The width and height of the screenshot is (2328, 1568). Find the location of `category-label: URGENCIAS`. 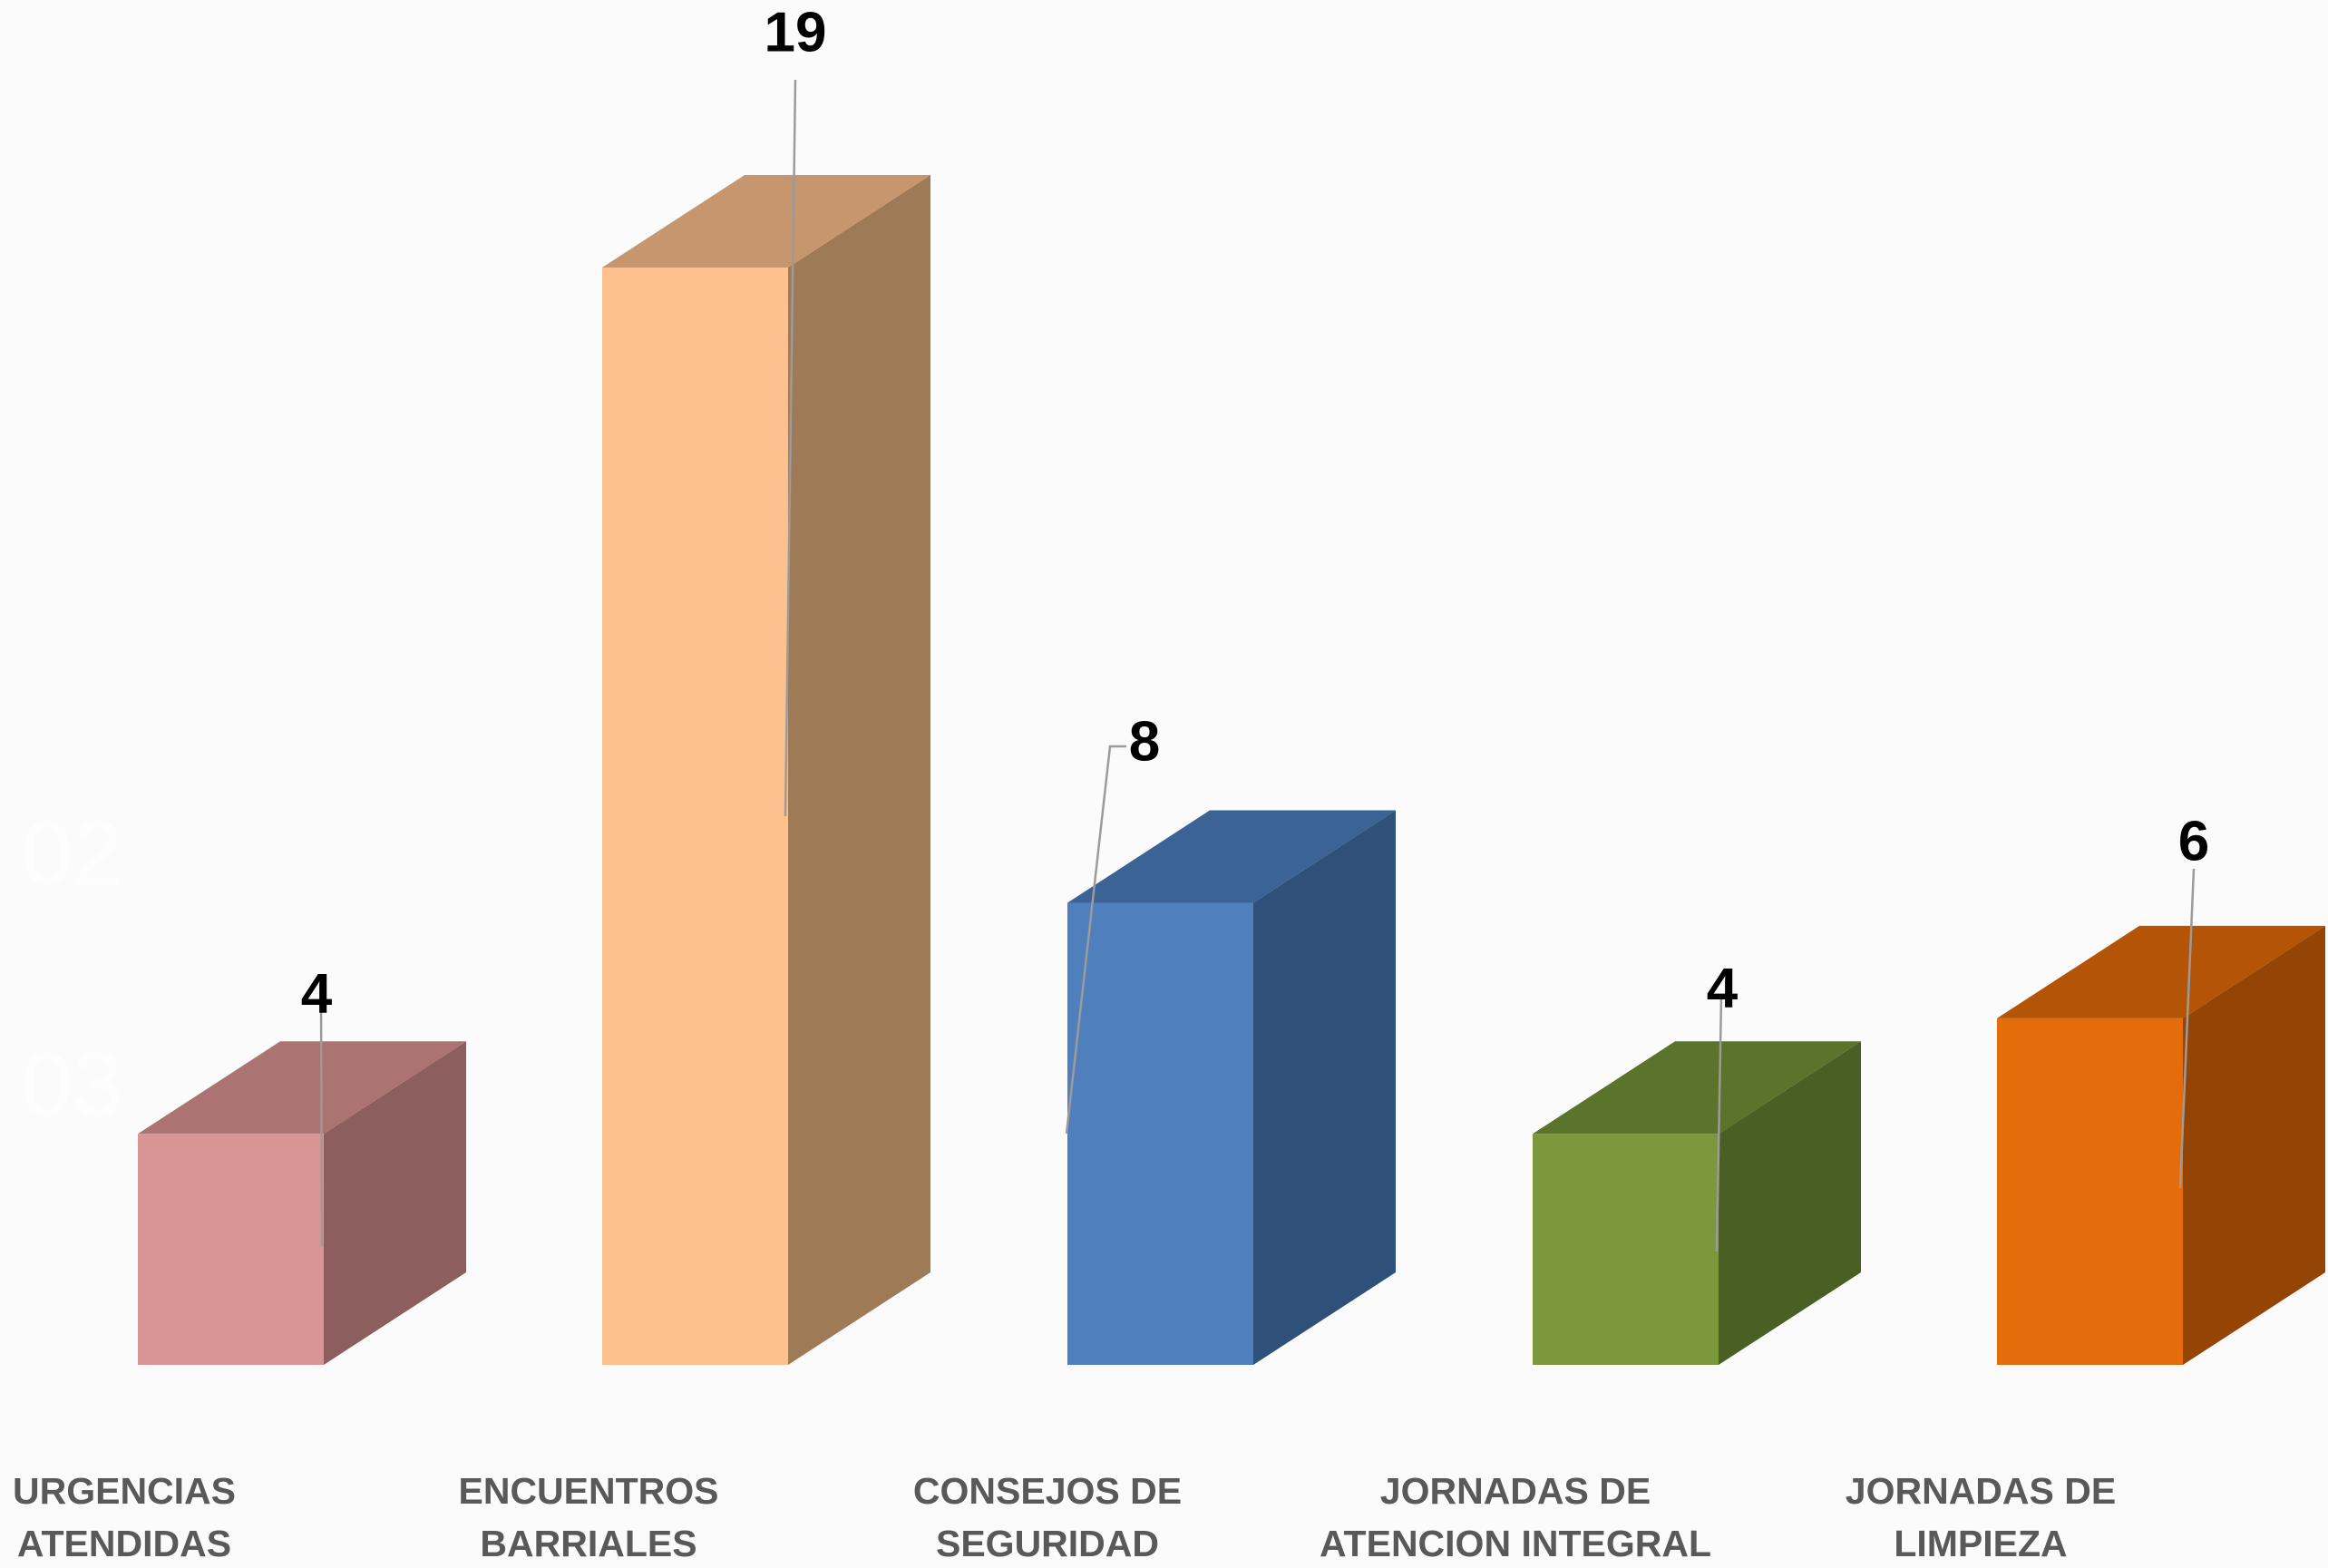

category-label: URGENCIAS is located at coordinates (125, 1491).